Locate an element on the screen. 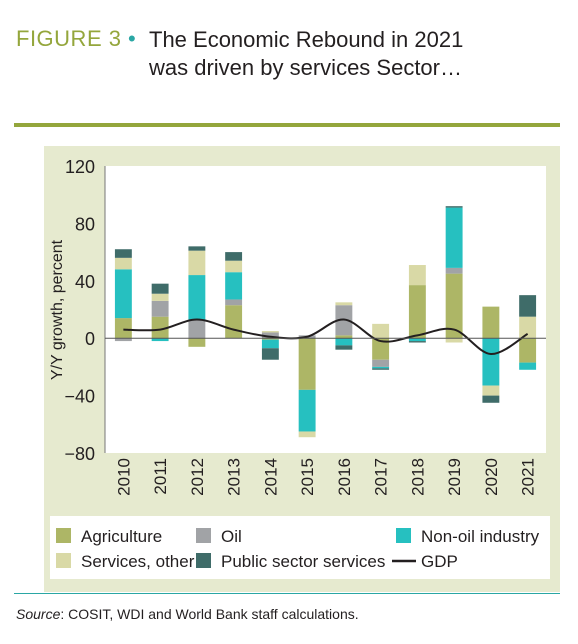  bar-services-other-2020 is located at coordinates (491, 390).